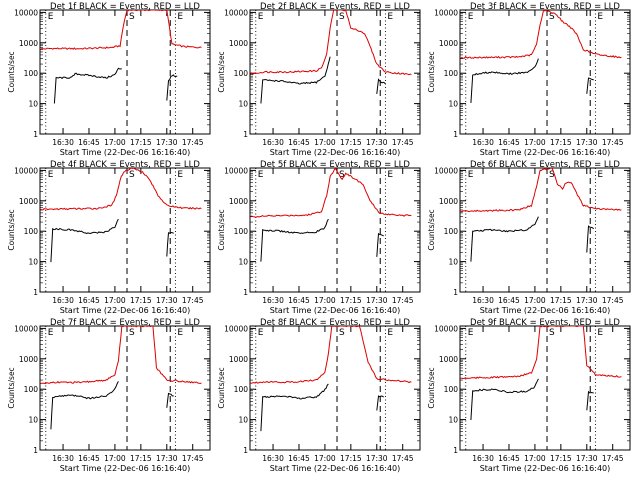  I want to click on panel-title: Det 5f BLACK = Events, RED = LLD, so click(335, 165).